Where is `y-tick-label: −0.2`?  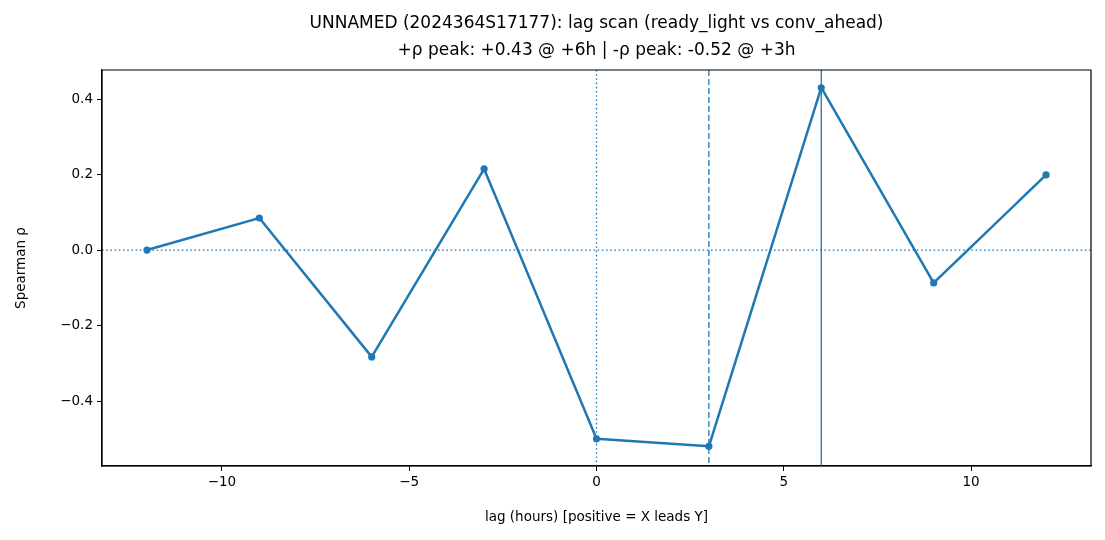
y-tick-label: −0.2 is located at coordinates (76, 324).